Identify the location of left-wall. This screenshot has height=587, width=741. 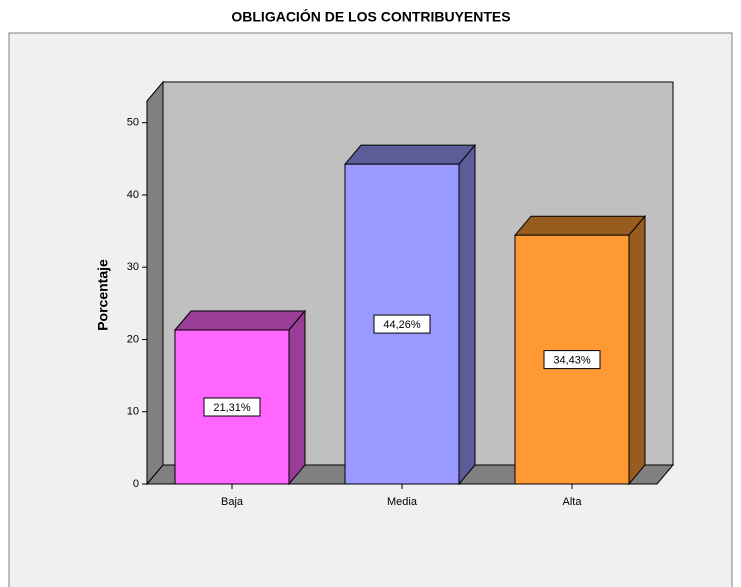
(155, 283).